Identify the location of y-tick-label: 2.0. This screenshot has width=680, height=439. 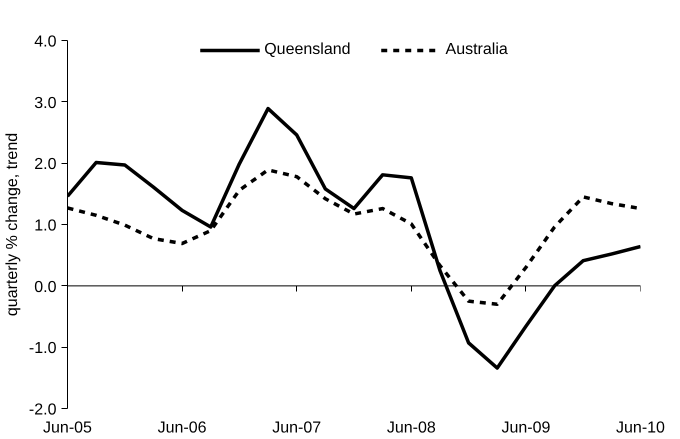
(45, 165).